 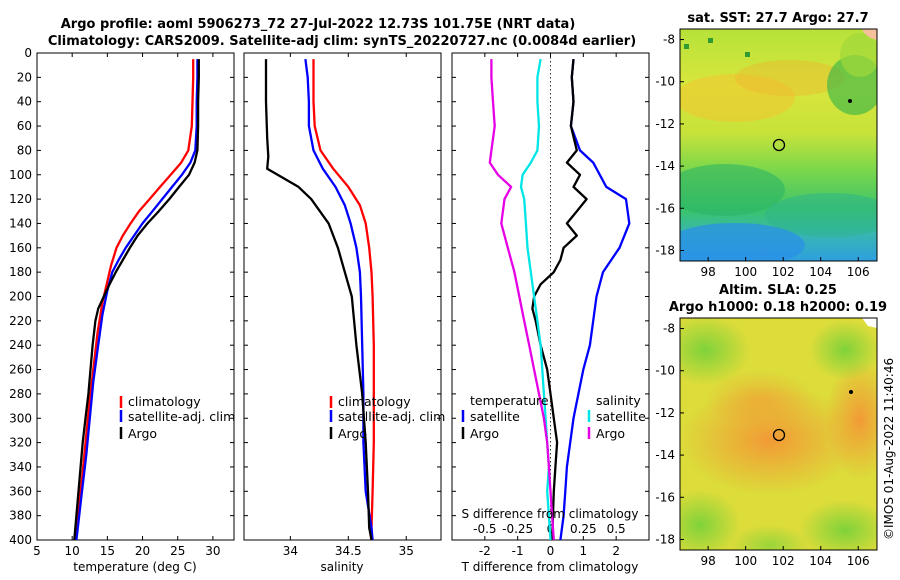 I want to click on legend-salinity-heading: salinity, so click(x=618, y=400).